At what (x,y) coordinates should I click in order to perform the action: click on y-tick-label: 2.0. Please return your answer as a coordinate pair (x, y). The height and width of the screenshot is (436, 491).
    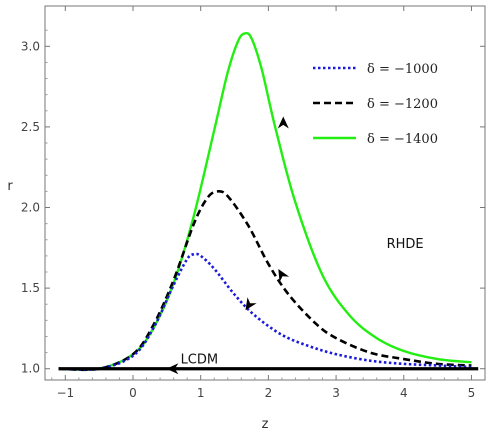
    Looking at the image, I should click on (30, 208).